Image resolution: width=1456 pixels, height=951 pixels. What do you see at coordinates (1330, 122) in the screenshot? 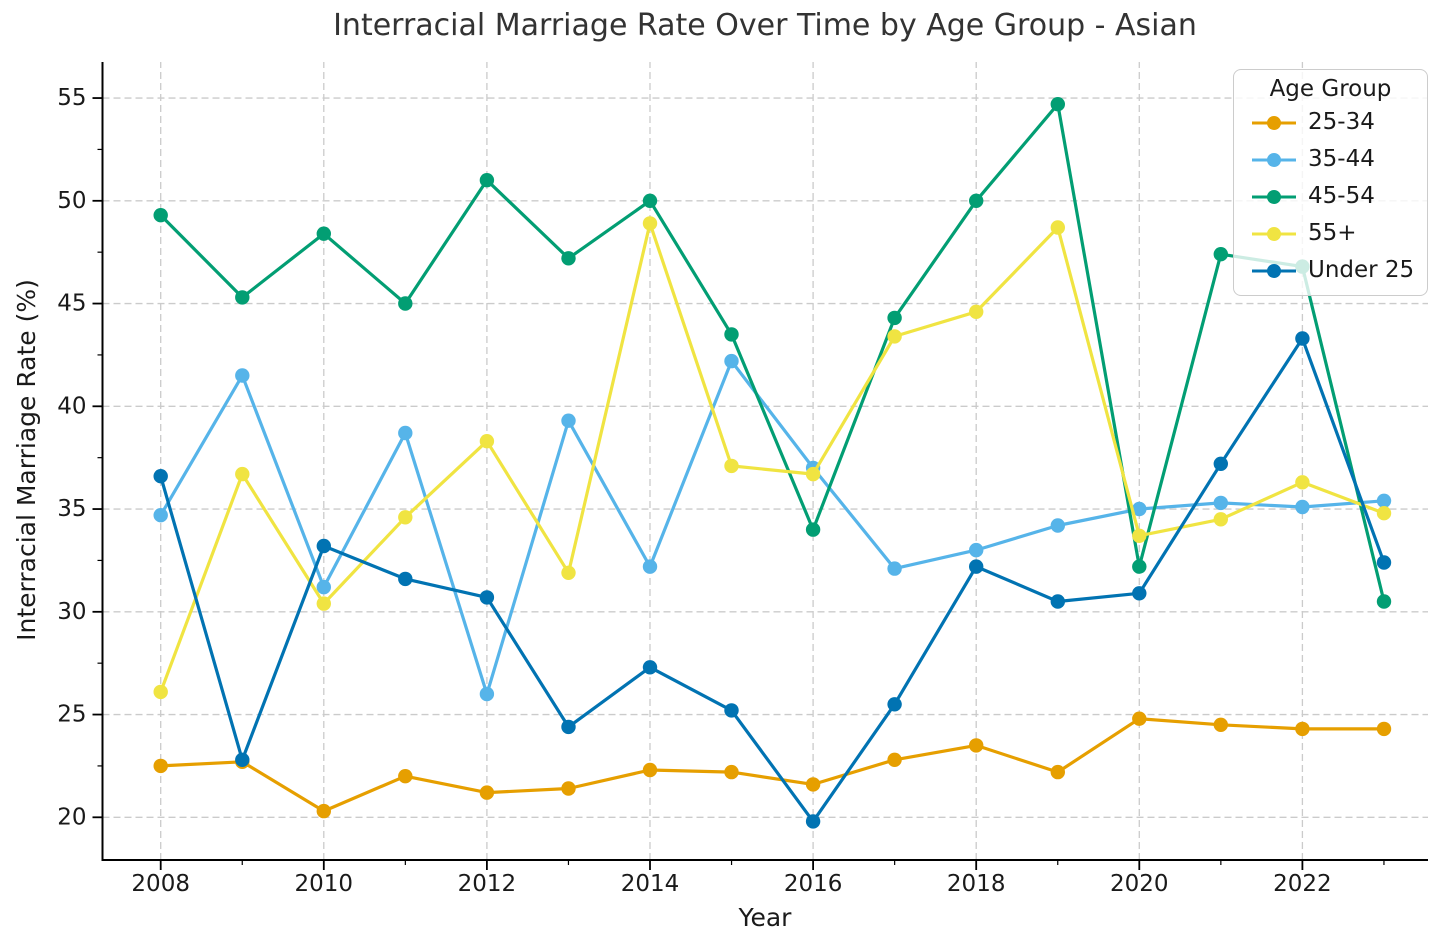
I see `legend-item-25-34: 25-34` at bounding box center [1330, 122].